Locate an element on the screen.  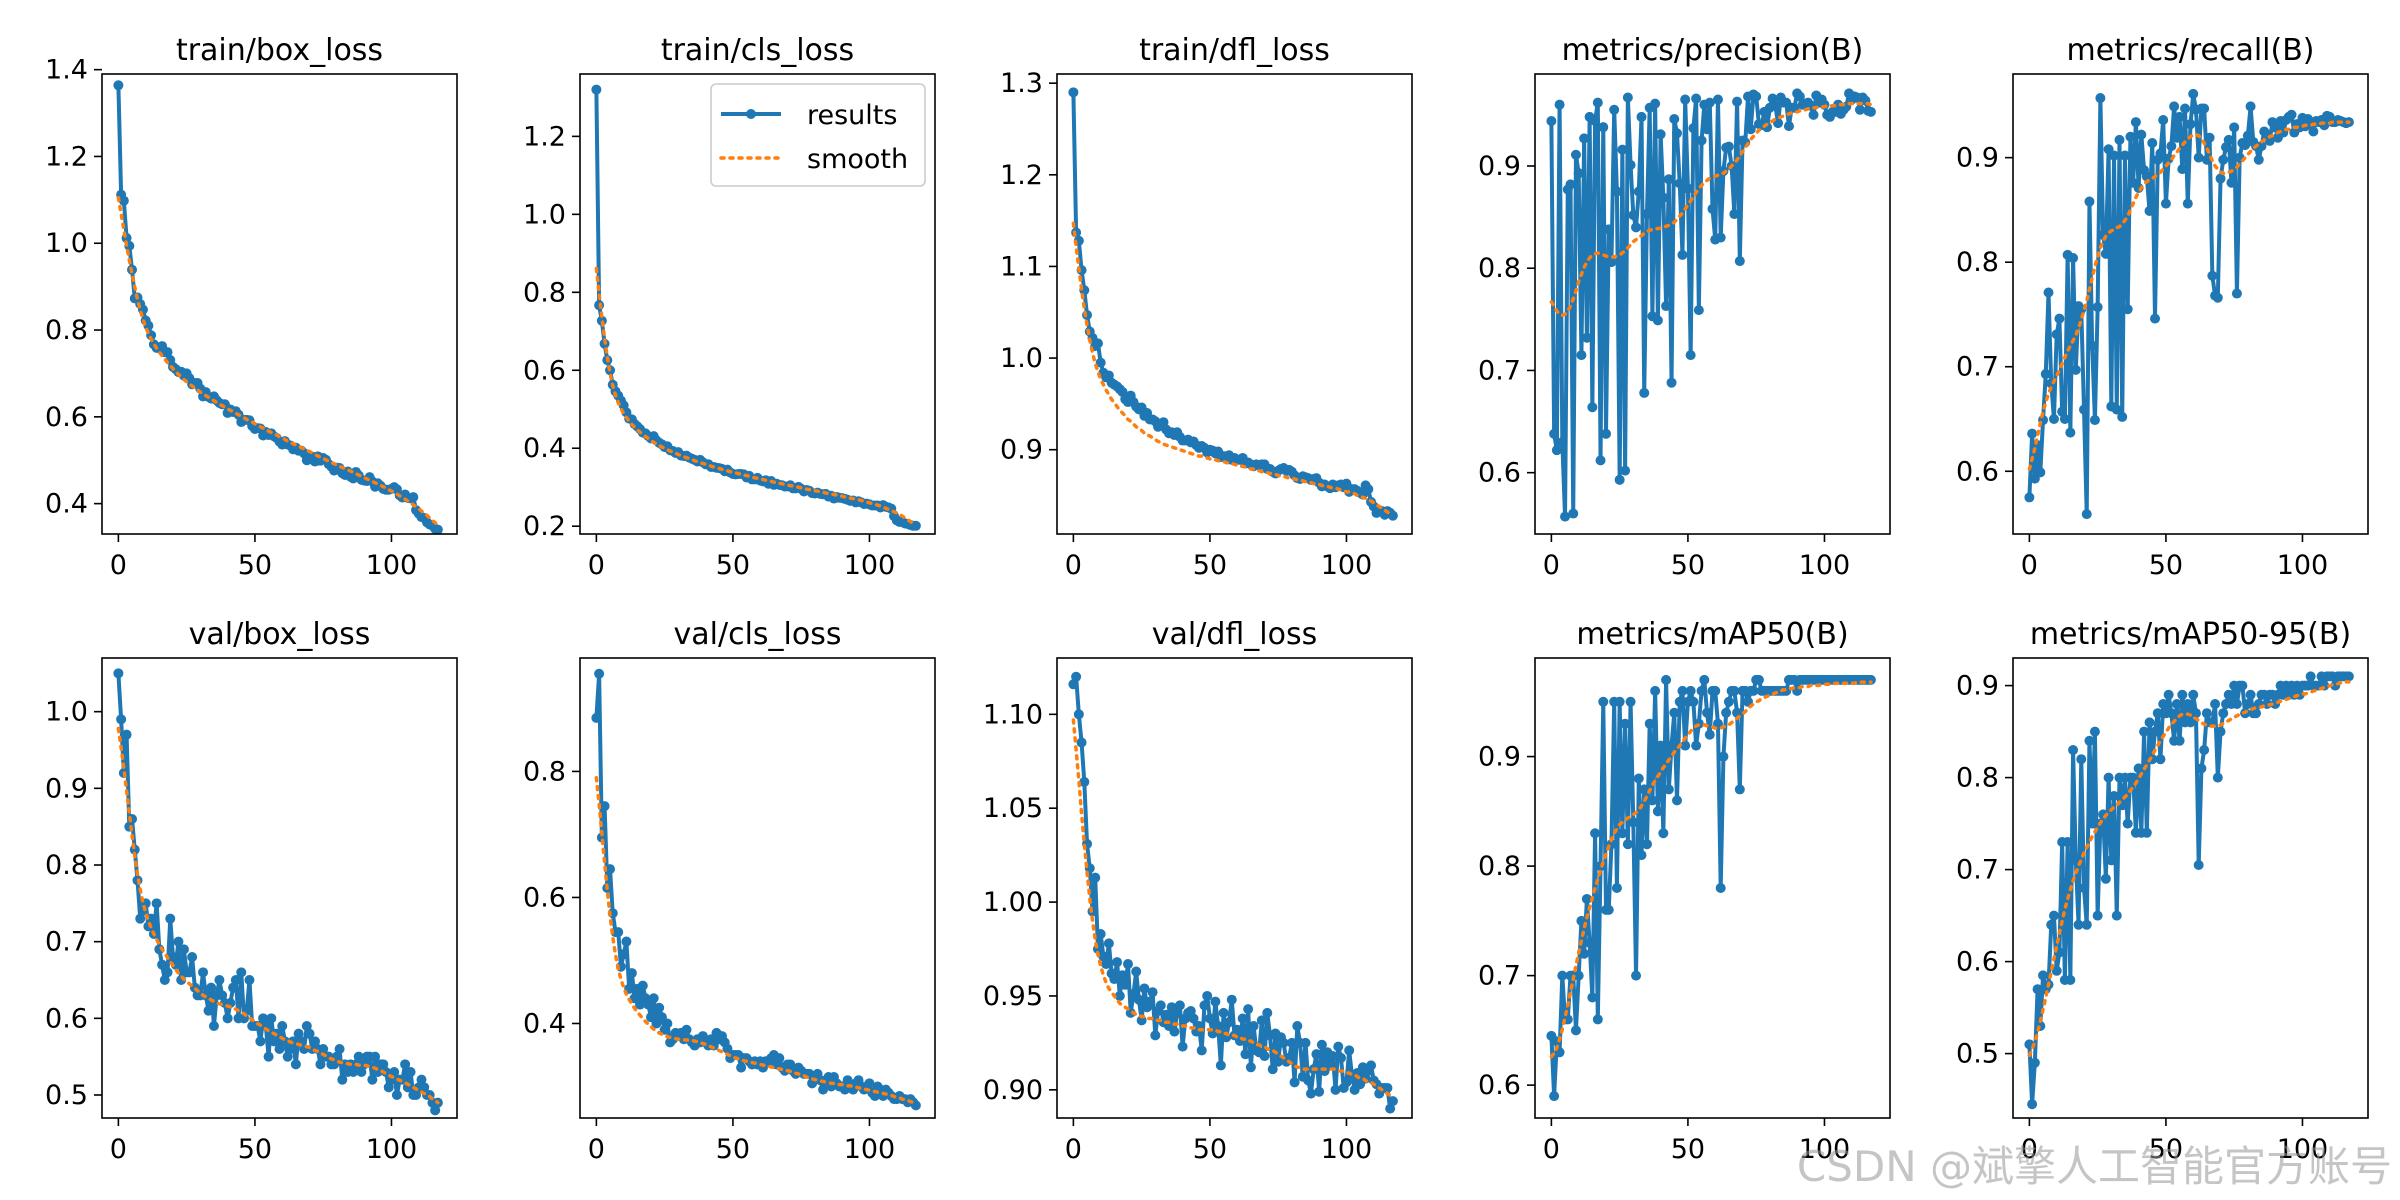
y-tick-label: 0.4 is located at coordinates (66, 504).